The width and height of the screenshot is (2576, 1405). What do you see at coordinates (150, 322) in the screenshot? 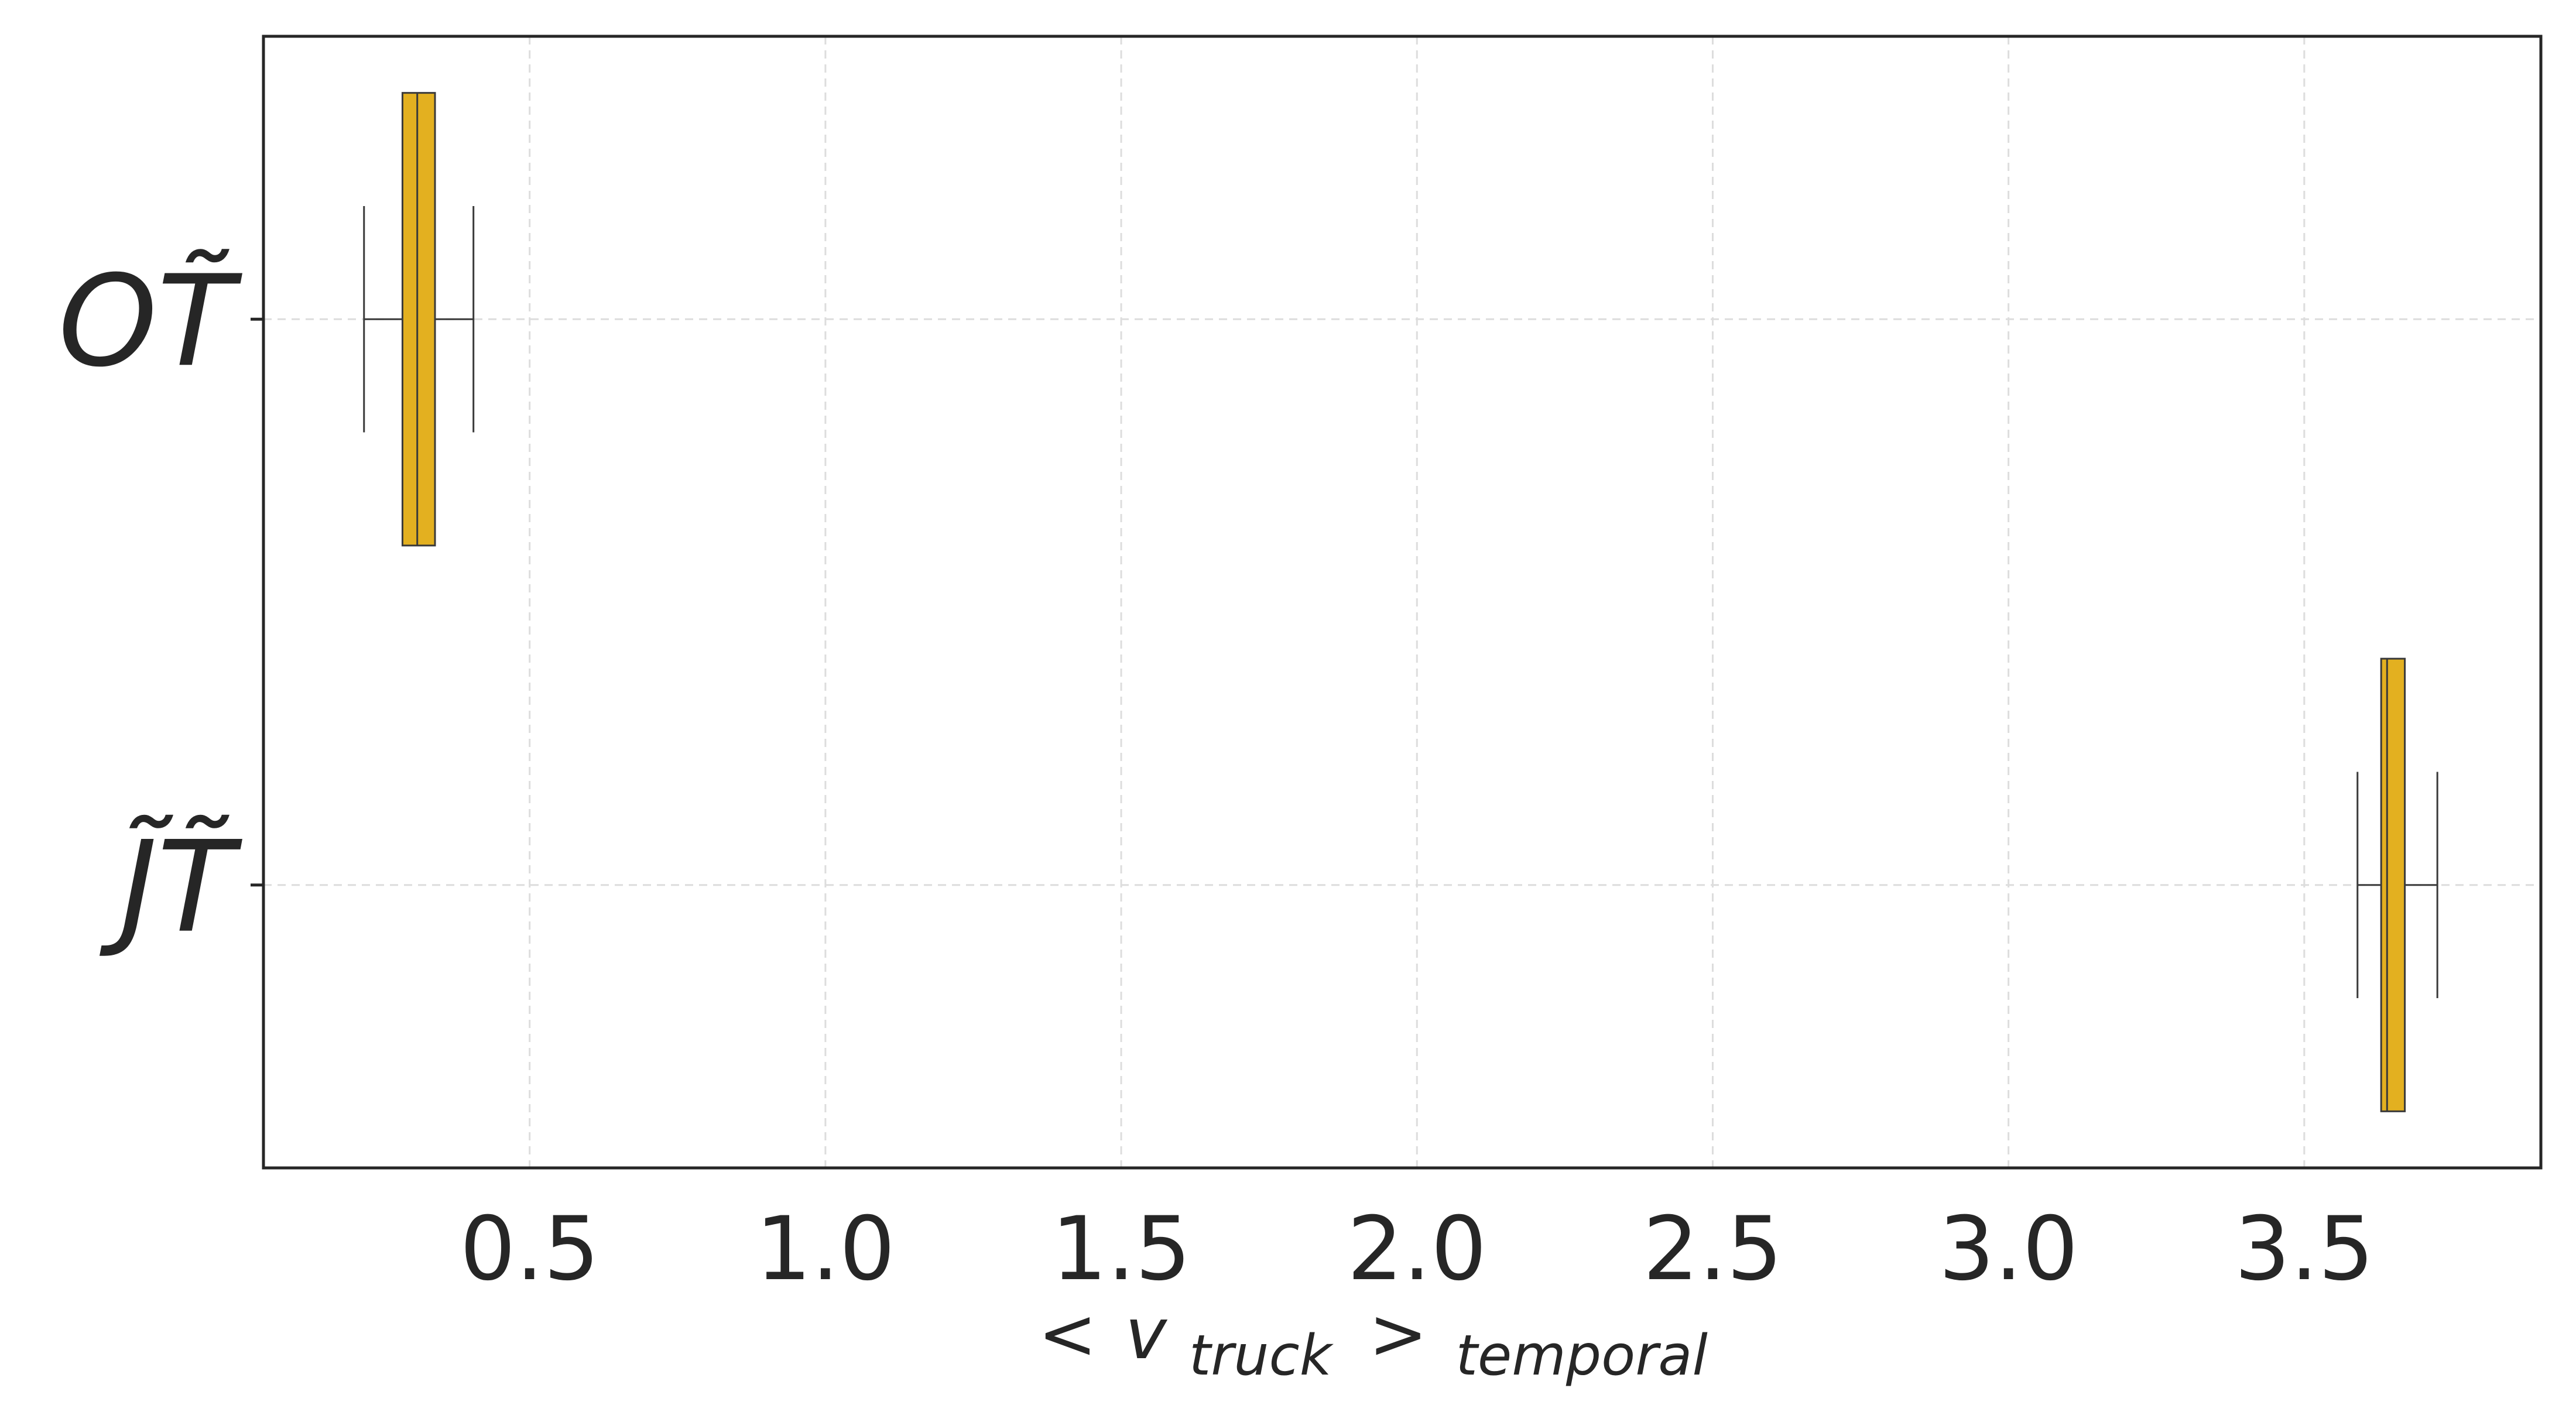
I see `y-tick-label: OT̃` at bounding box center [150, 322].